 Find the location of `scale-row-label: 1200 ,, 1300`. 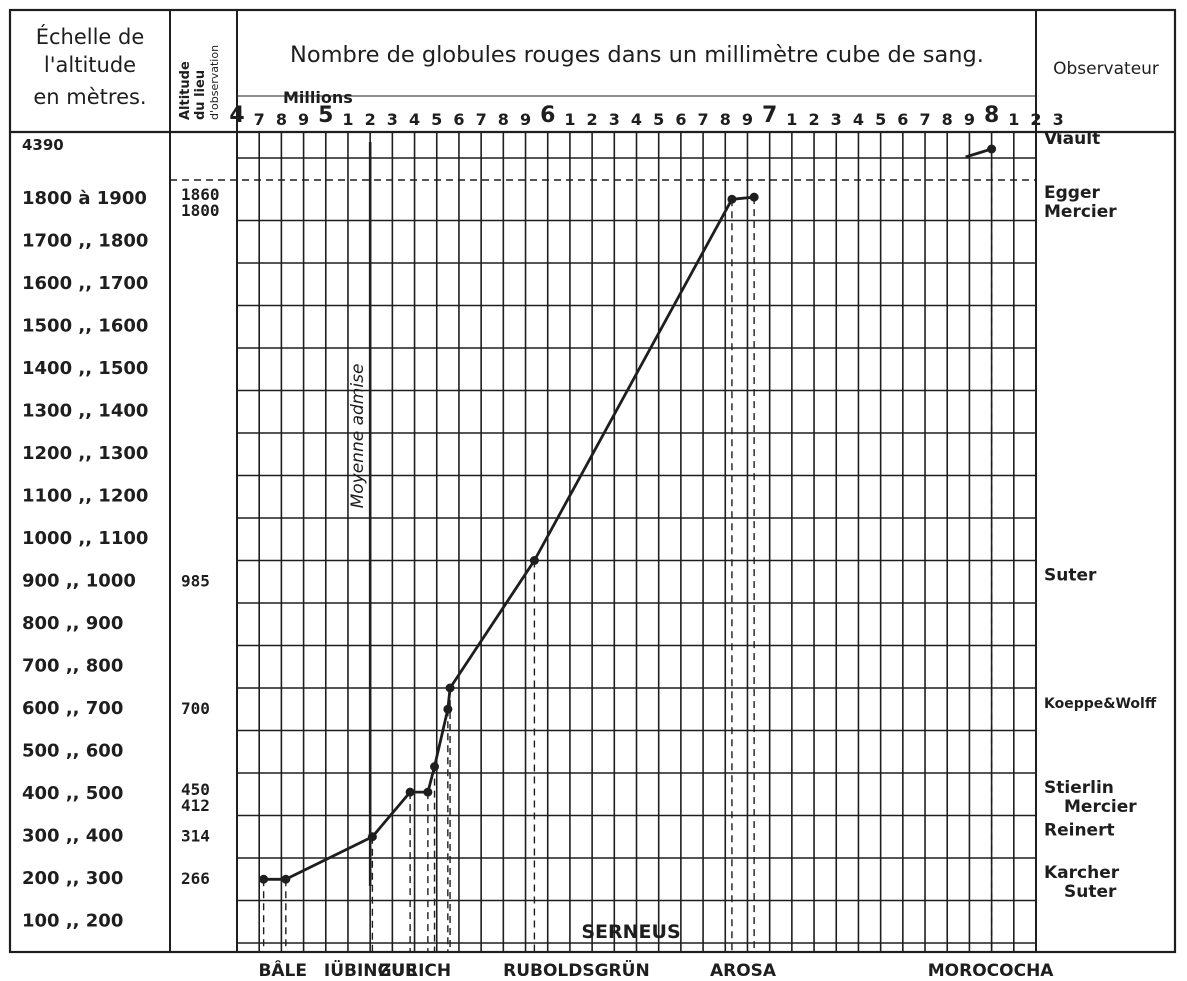

scale-row-label: 1200 ,, 1300 is located at coordinates (85, 453).